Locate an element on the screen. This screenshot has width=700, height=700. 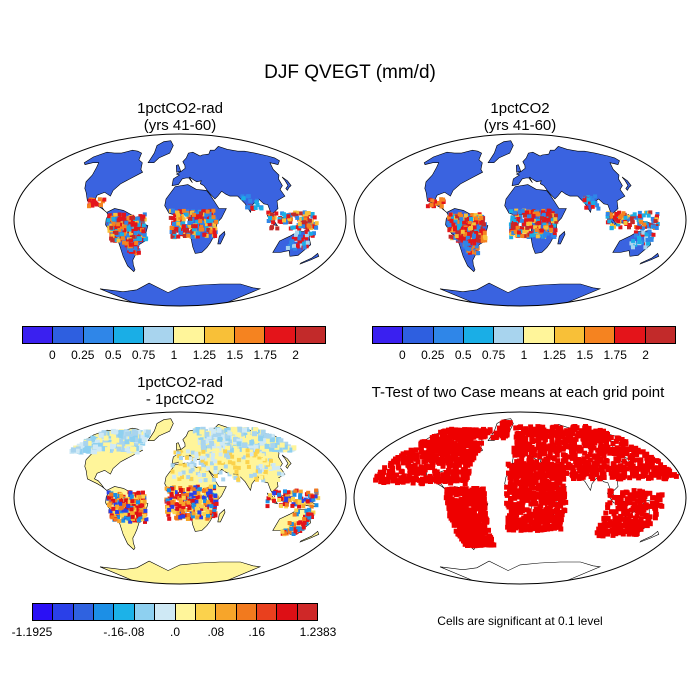
colorbar-tick-label: .08 is located at coordinates (216, 632).